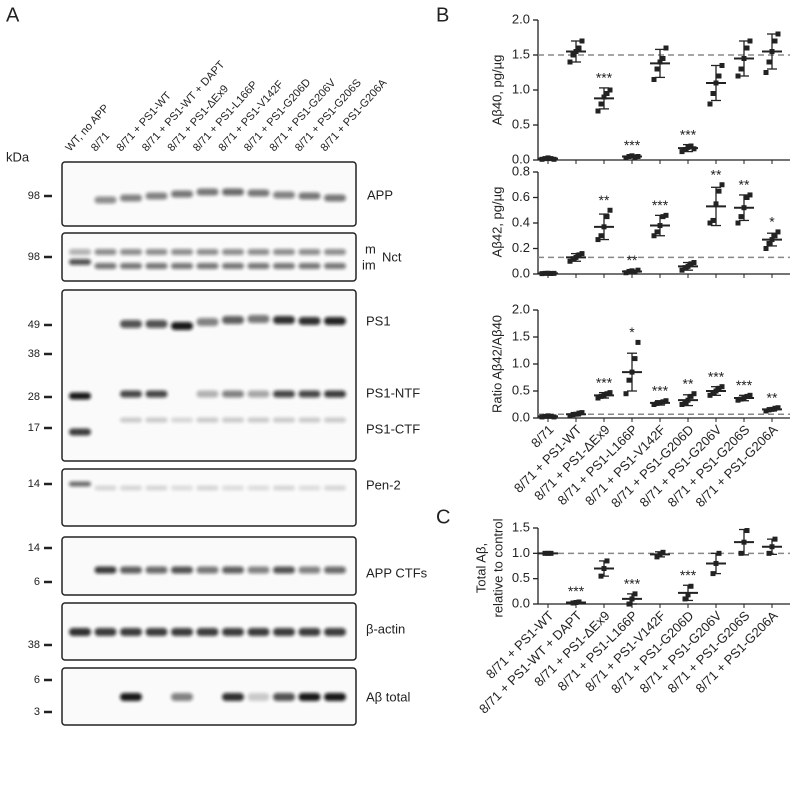 The width and height of the screenshot is (800, 798). I want to click on blot-label: APP CTFs, so click(397, 572).